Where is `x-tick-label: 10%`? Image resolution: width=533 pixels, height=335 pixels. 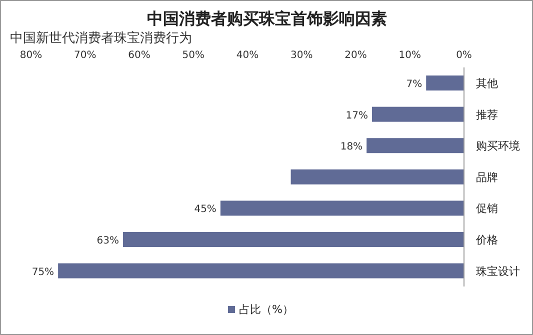
x-tick-label: 10% is located at coordinates (409, 55).